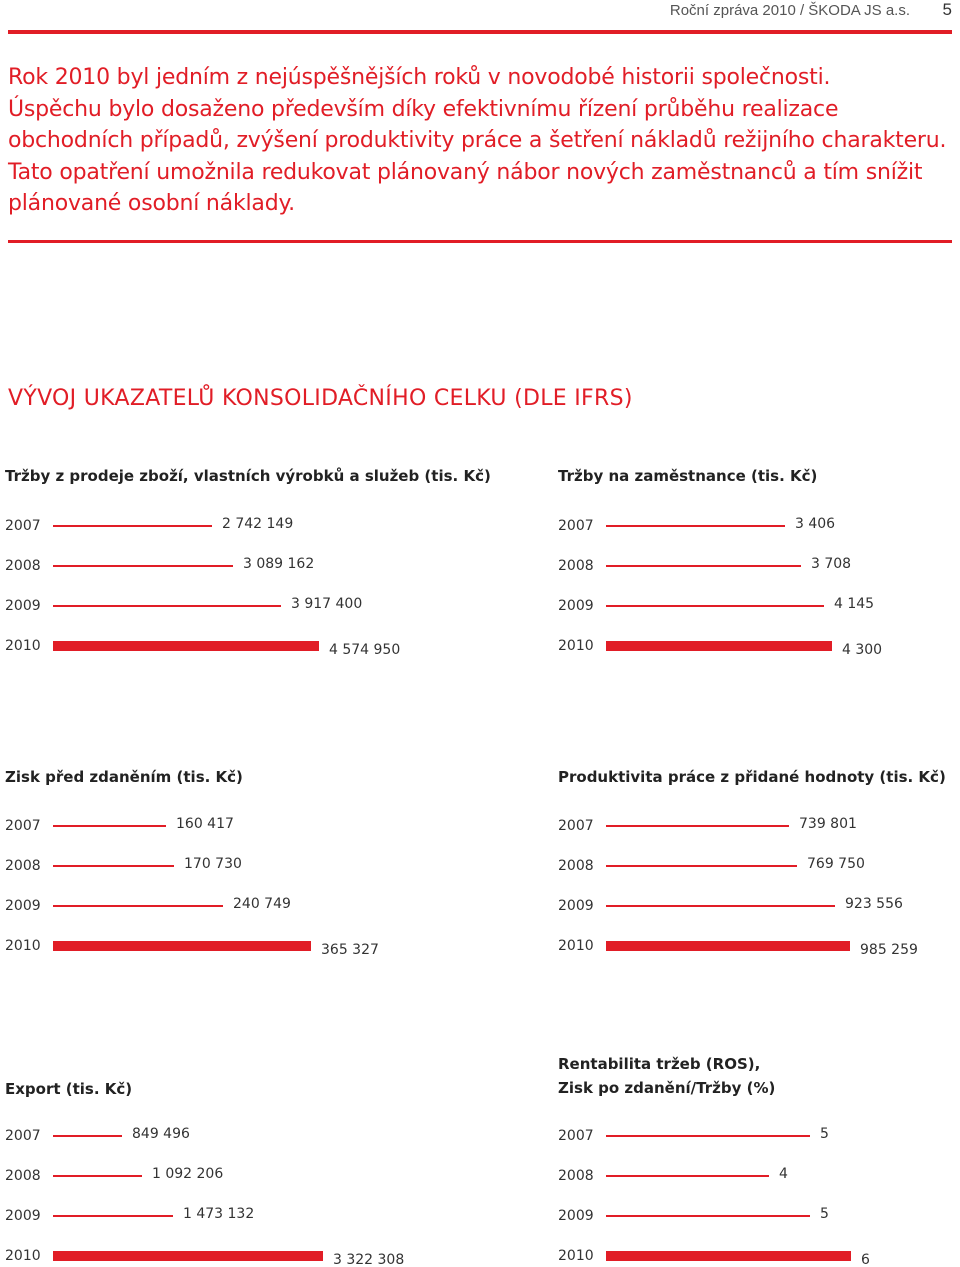 The height and width of the screenshot is (1267, 960). I want to click on value-label: 6, so click(865, 1259).